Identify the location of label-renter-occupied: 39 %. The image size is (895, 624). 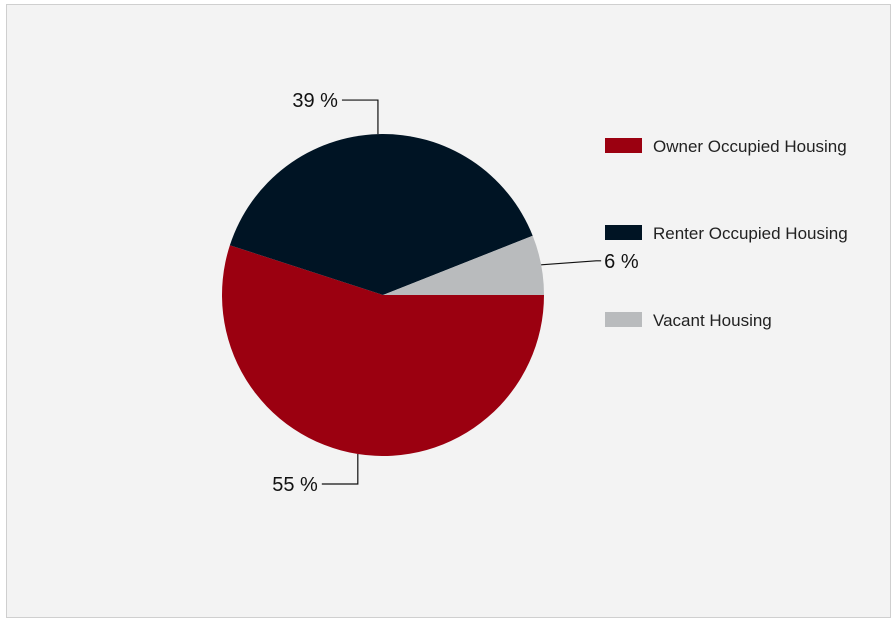
(315, 101).